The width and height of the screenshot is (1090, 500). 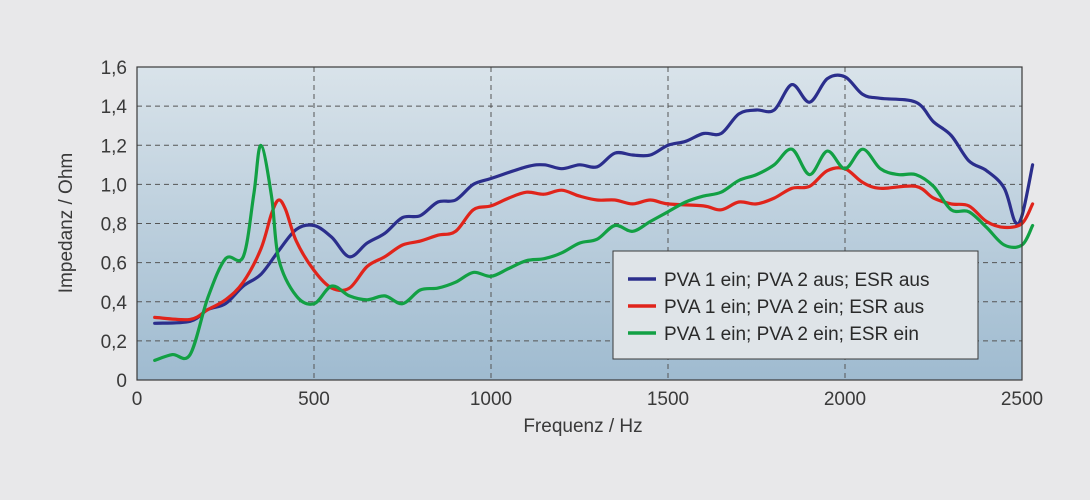 I want to click on x-tick-label: 1500, so click(x=668, y=399).